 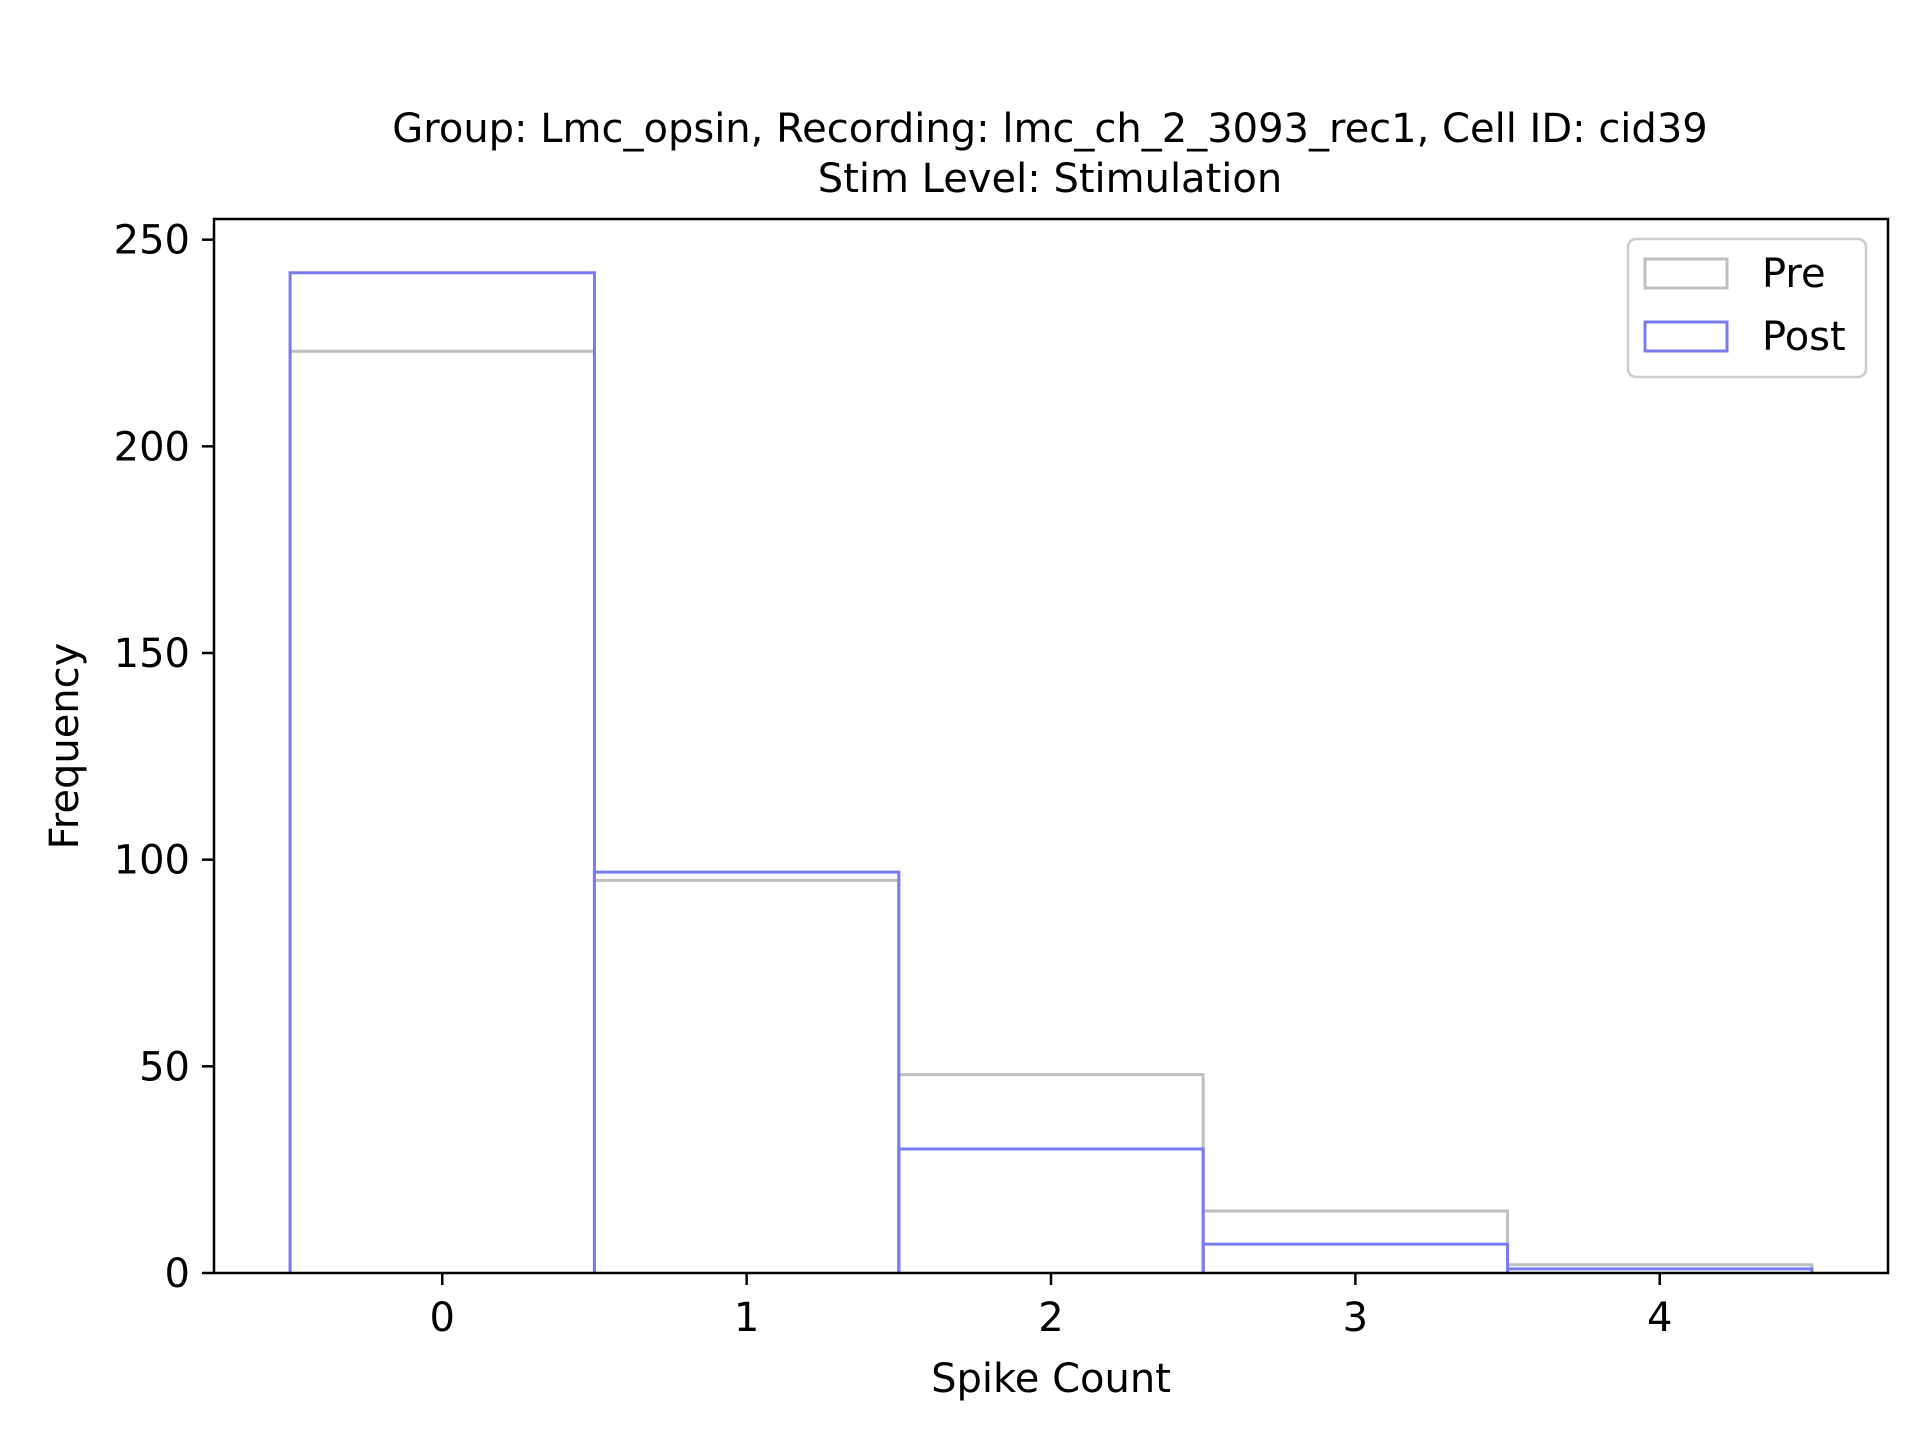 I want to click on y-axis-label: Frequency, so click(x=65, y=746).